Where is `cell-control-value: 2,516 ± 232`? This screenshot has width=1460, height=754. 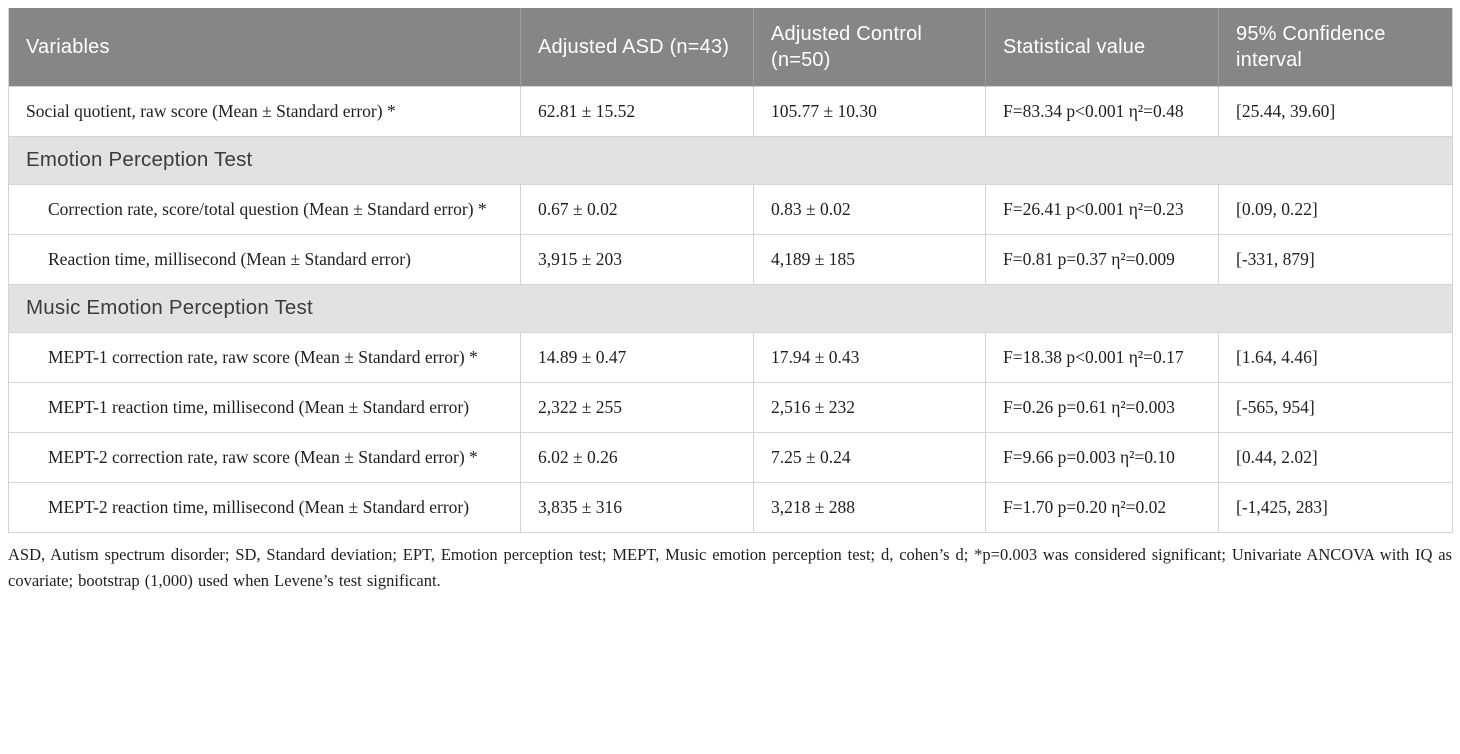
cell-control-value: 2,516 ± 232 is located at coordinates (869, 407).